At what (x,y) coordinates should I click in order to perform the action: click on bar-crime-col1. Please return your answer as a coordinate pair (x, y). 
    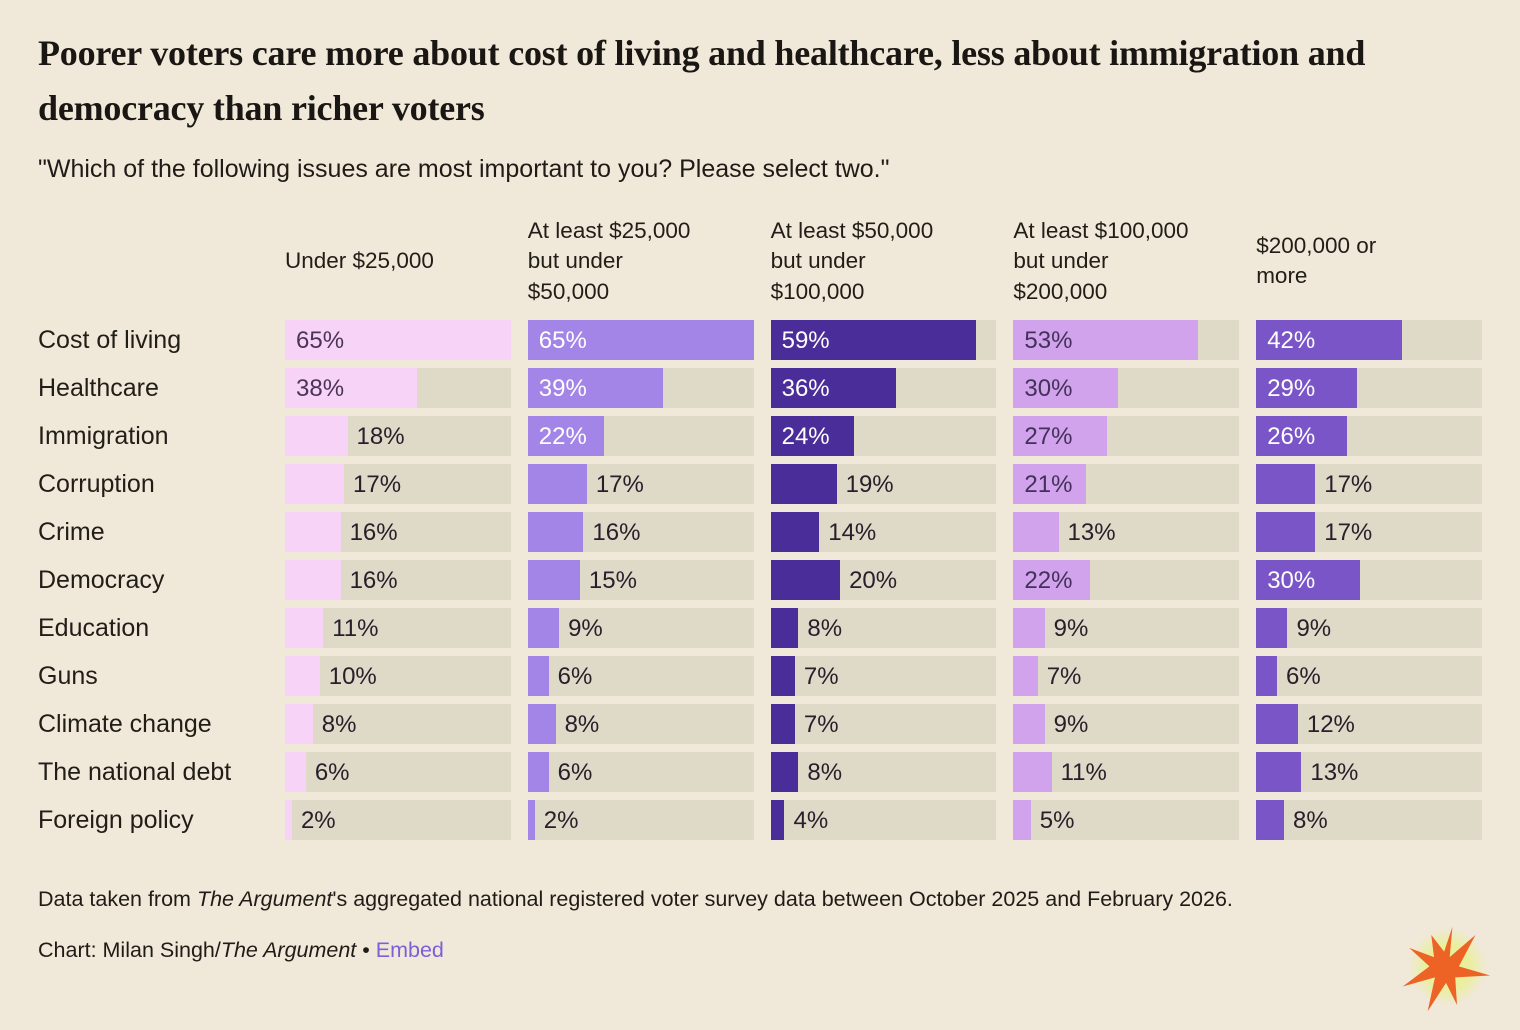
    Looking at the image, I should click on (313, 532).